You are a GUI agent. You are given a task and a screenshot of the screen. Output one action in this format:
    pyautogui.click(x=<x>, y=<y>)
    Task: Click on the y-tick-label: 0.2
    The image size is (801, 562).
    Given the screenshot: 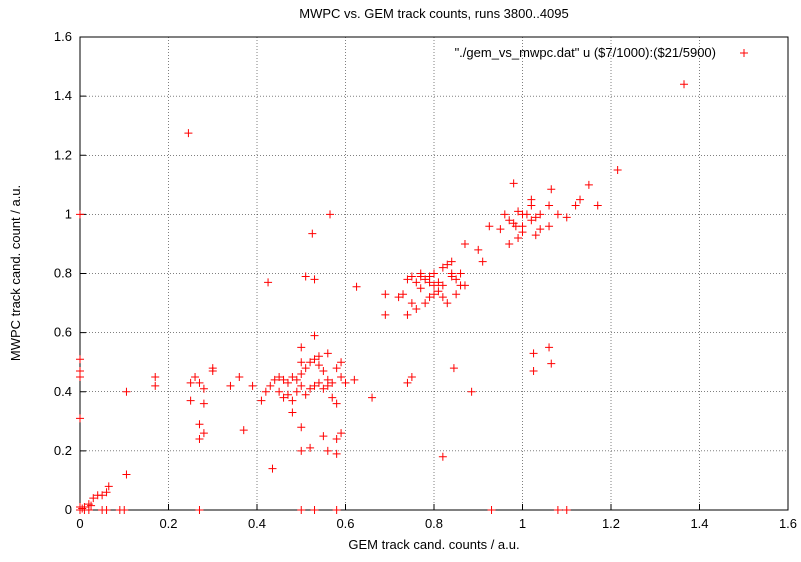 What is the action you would take?
    pyautogui.click(x=63, y=450)
    